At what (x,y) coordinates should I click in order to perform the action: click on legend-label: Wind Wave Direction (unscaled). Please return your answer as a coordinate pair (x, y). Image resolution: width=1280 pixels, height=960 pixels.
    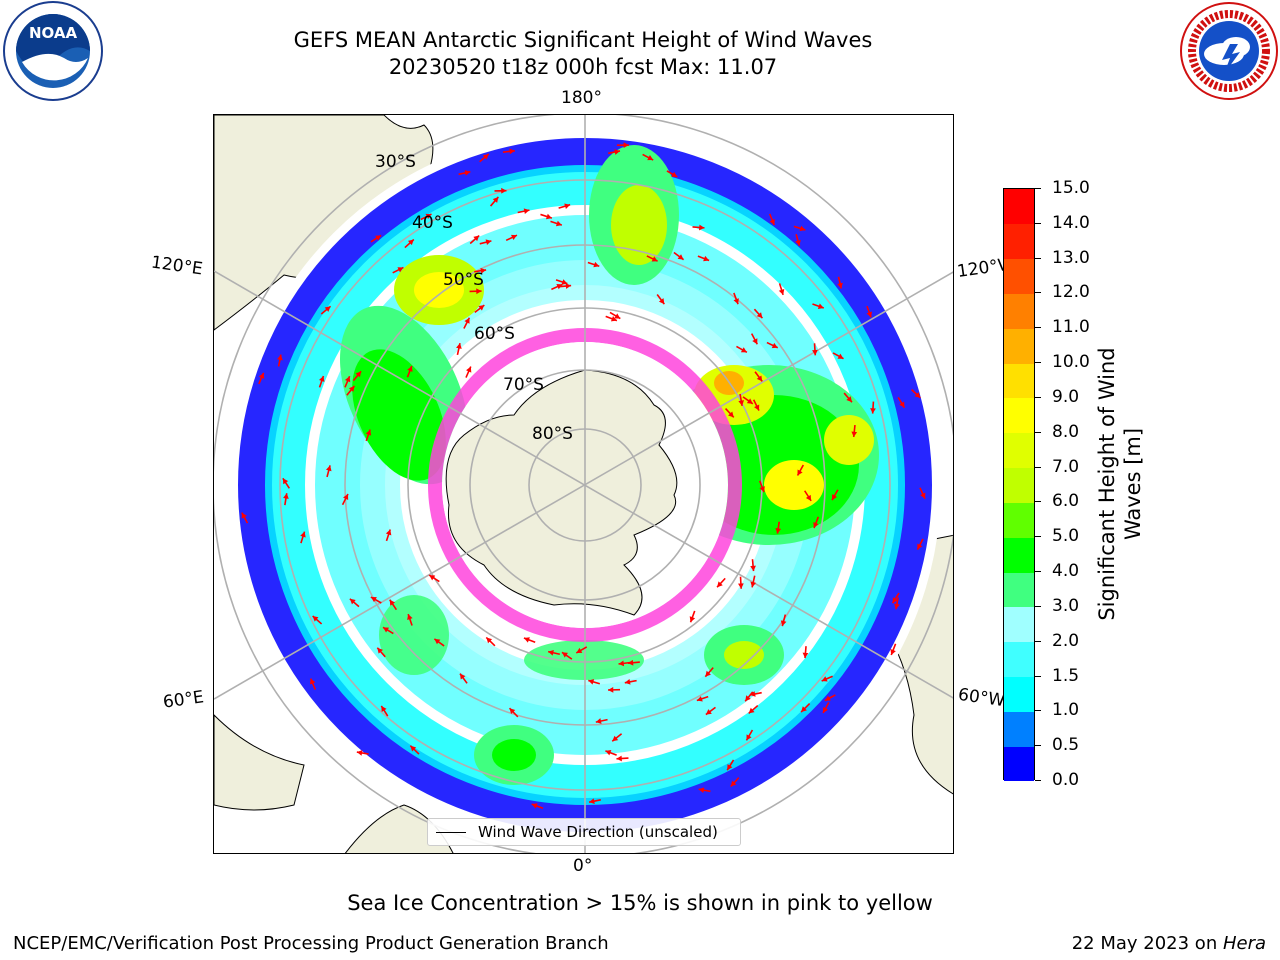
    Looking at the image, I should click on (598, 832).